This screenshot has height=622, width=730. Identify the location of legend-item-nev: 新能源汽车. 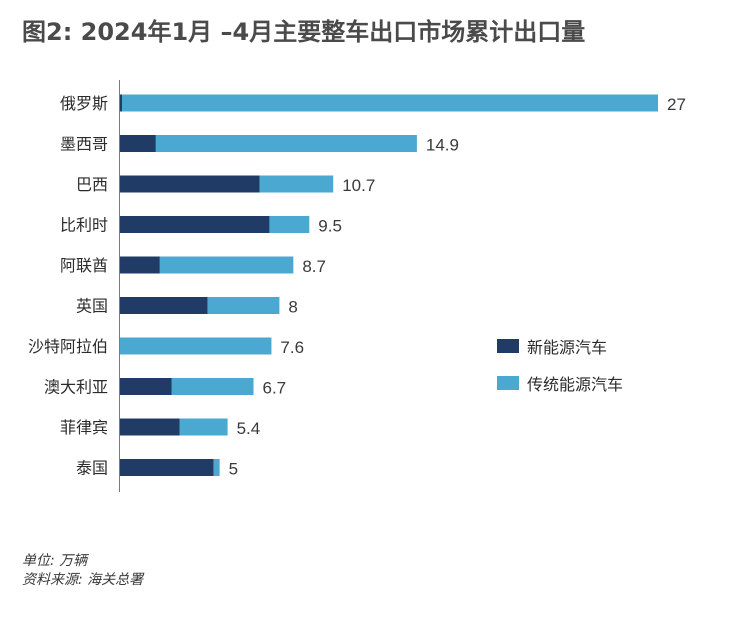
(560, 346).